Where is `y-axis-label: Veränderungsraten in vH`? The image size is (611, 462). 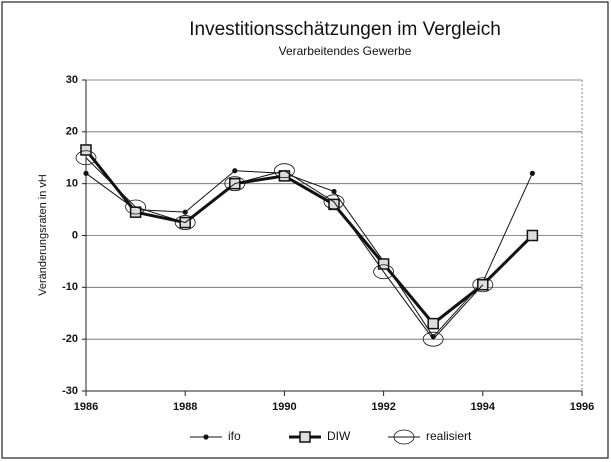 y-axis-label: Veränderungsraten in vH is located at coordinates (43, 235).